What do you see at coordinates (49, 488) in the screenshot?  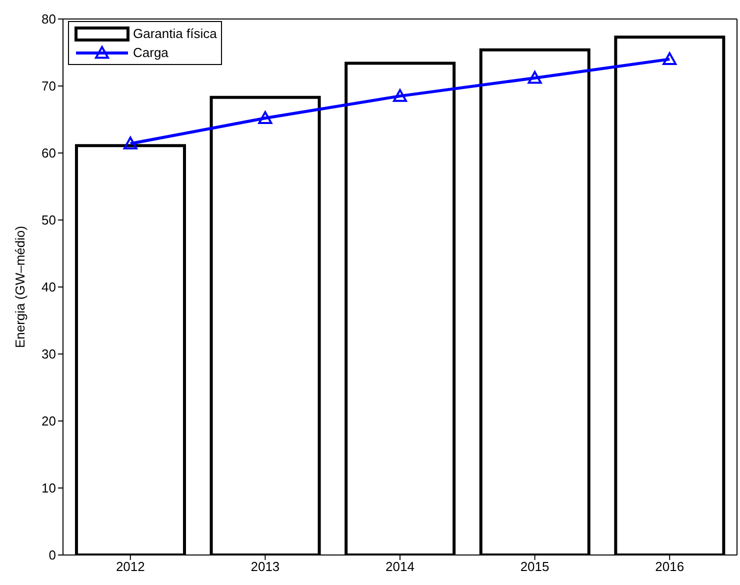 I see `y-tick-label: 10` at bounding box center [49, 488].